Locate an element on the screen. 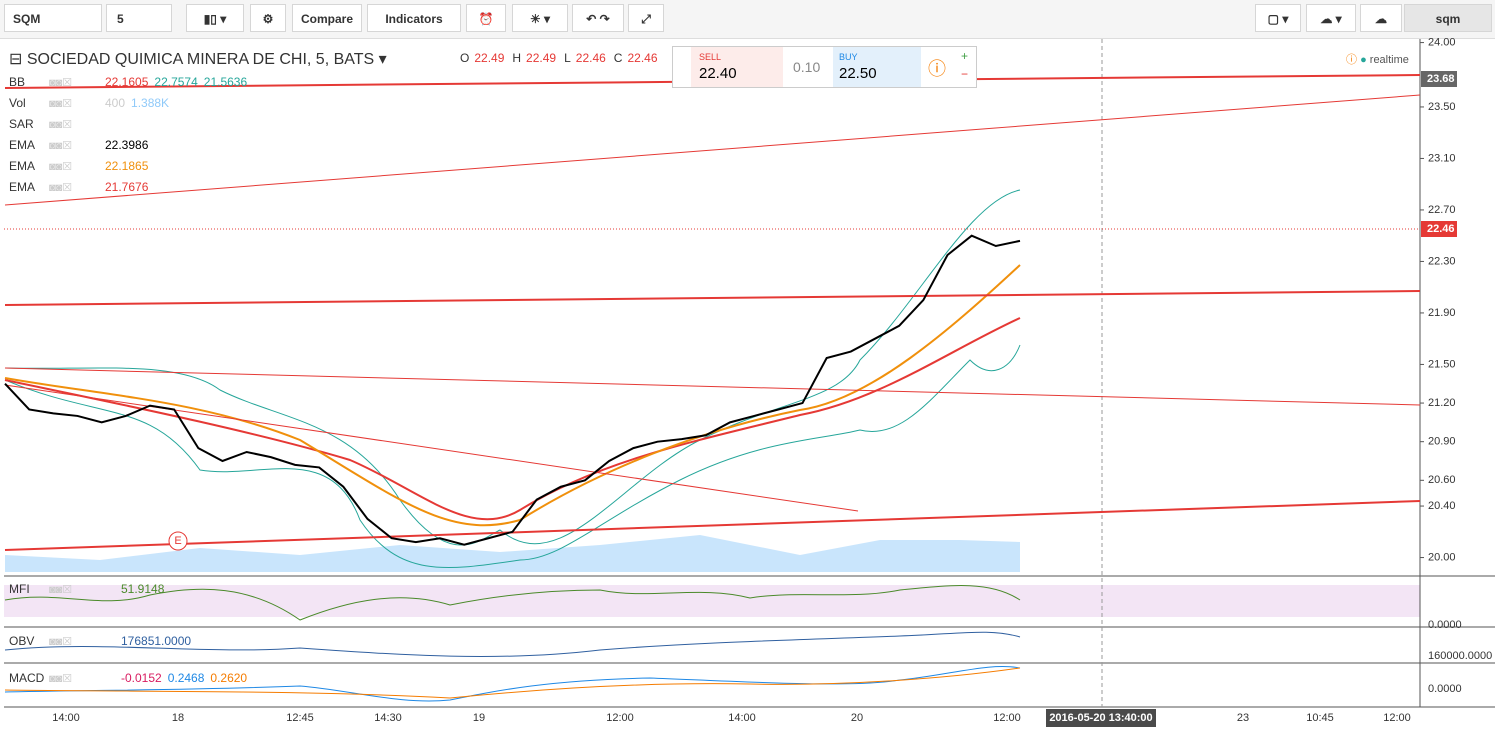 The height and width of the screenshot is (731, 1495). plus: + is located at coordinates (965, 56).